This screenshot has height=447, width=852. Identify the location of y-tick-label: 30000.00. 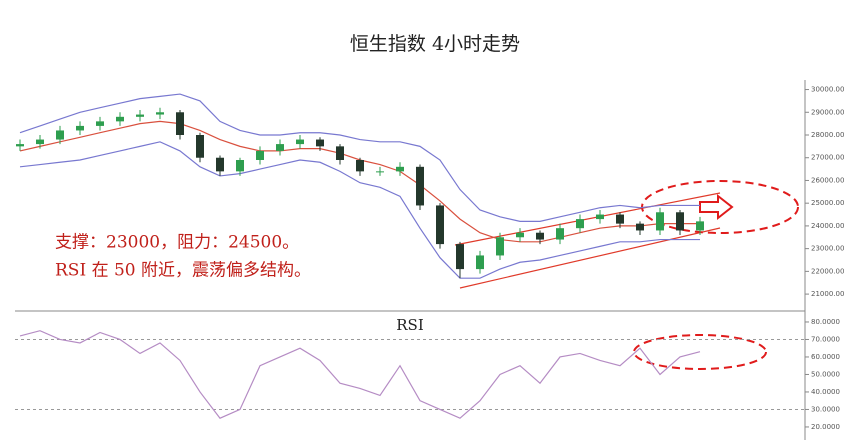
(827, 90).